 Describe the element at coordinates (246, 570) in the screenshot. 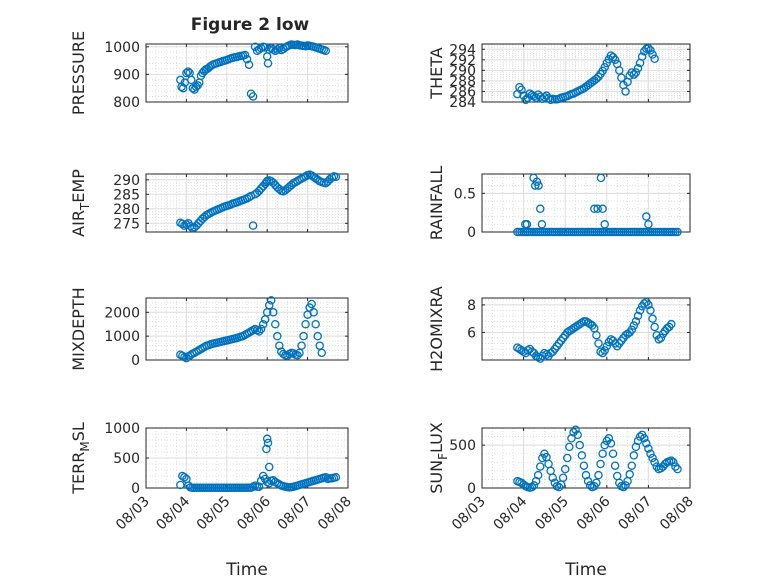

I see `x-axis-label: Time` at that location.